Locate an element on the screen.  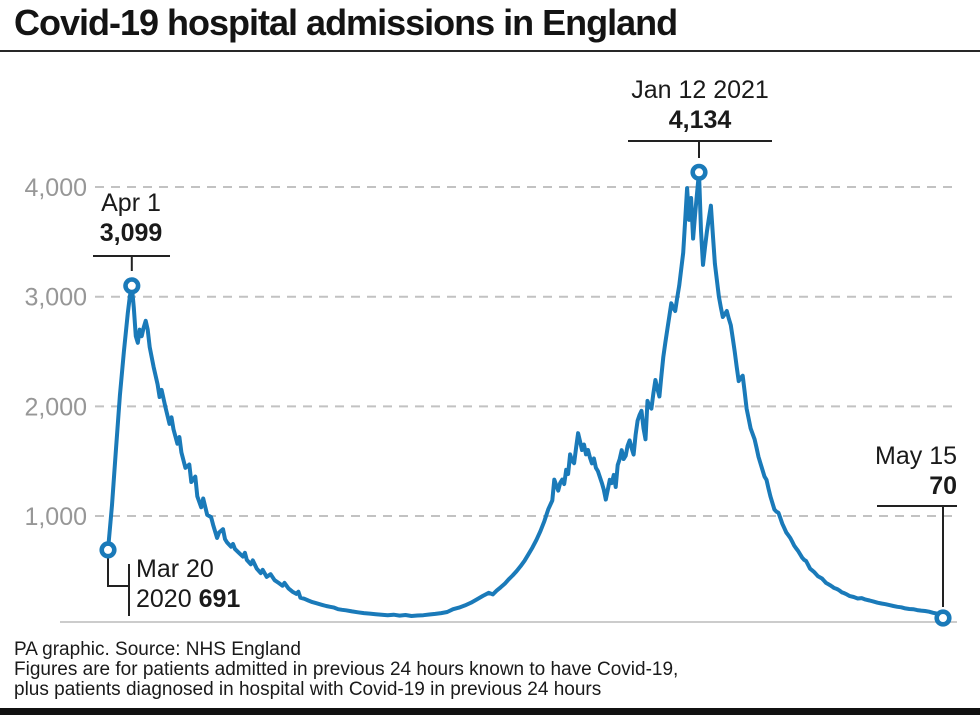
y-axis-label: 3,000 is located at coordinates (55, 298).